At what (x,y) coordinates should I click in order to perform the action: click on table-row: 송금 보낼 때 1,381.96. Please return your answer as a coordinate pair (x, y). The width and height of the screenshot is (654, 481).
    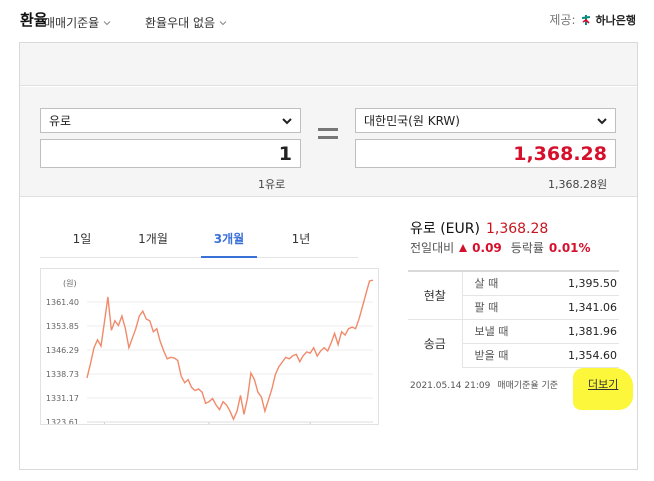
    Looking at the image, I should click on (513, 342).